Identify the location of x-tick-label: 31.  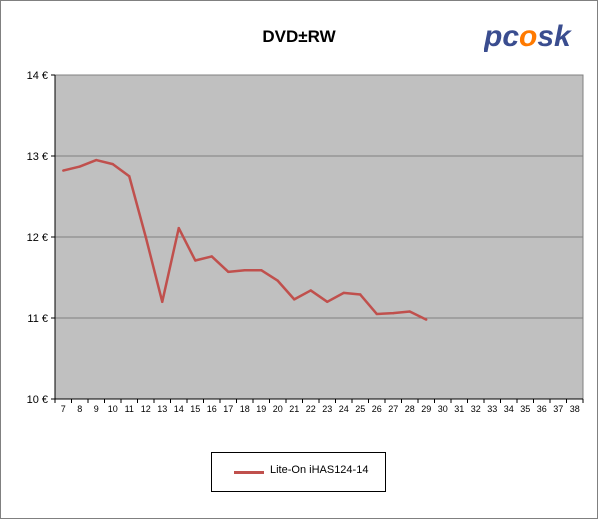
(459, 409).